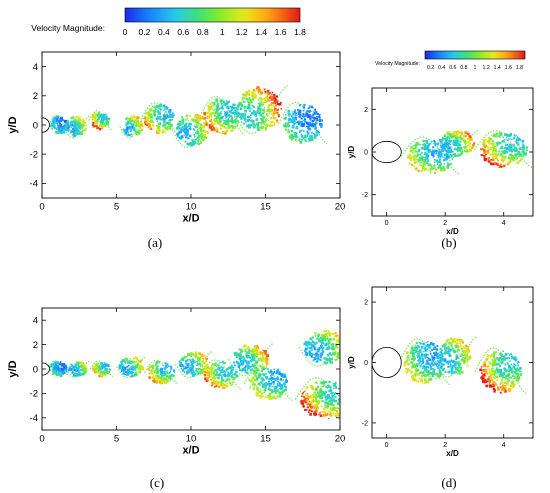 Image resolution: width=550 pixels, height=493 pixels. I want to click on panel-caption: (d), so click(448, 482).